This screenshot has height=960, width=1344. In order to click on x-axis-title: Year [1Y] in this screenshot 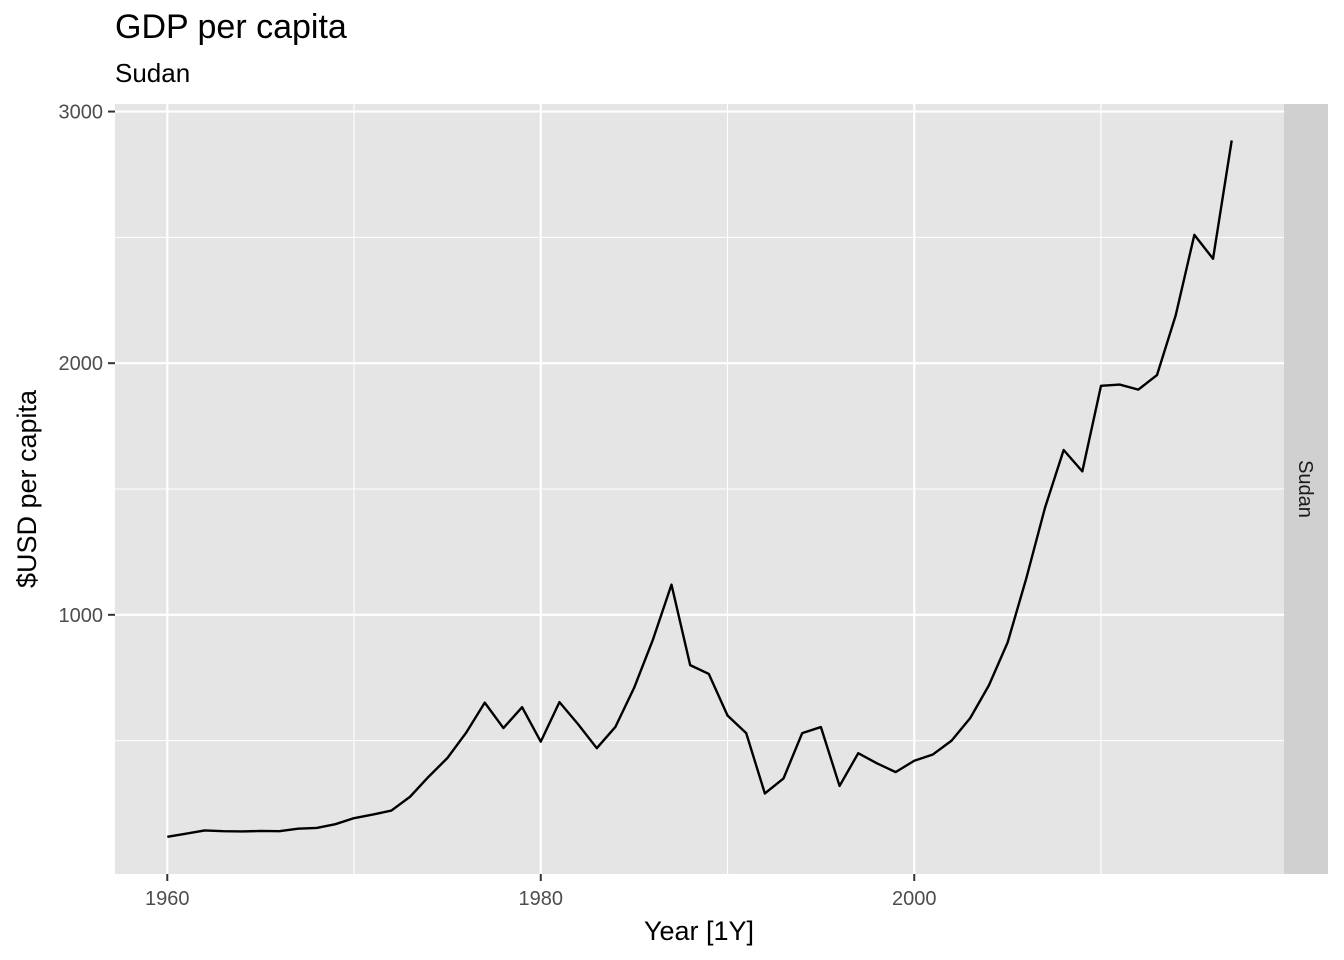, I will do `click(699, 931)`.